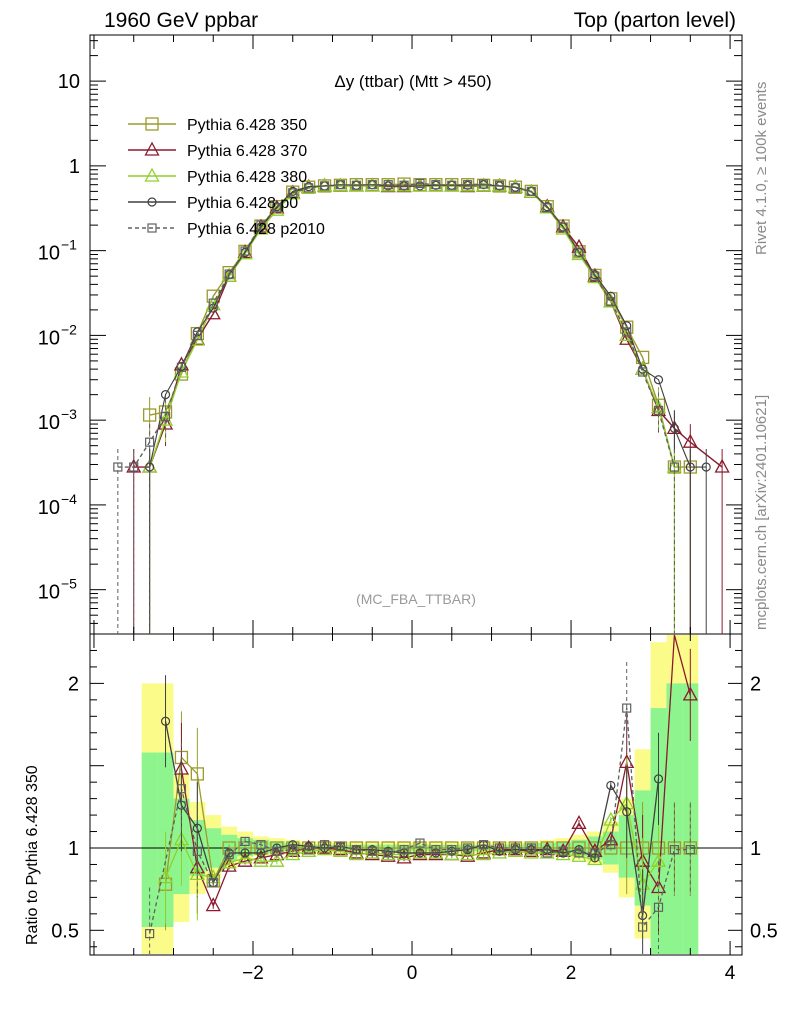  Describe the element at coordinates (755, 684) in the screenshot. I see `y-tick-label-ratio-right: 2` at that location.